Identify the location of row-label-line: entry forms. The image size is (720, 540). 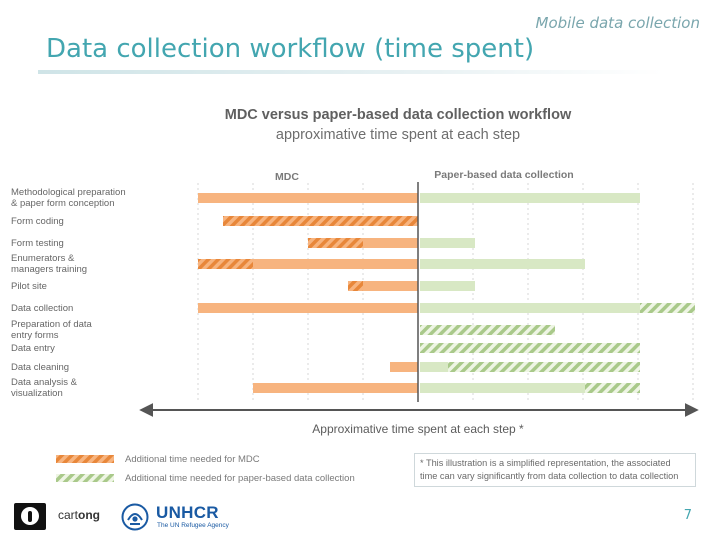
(35, 335).